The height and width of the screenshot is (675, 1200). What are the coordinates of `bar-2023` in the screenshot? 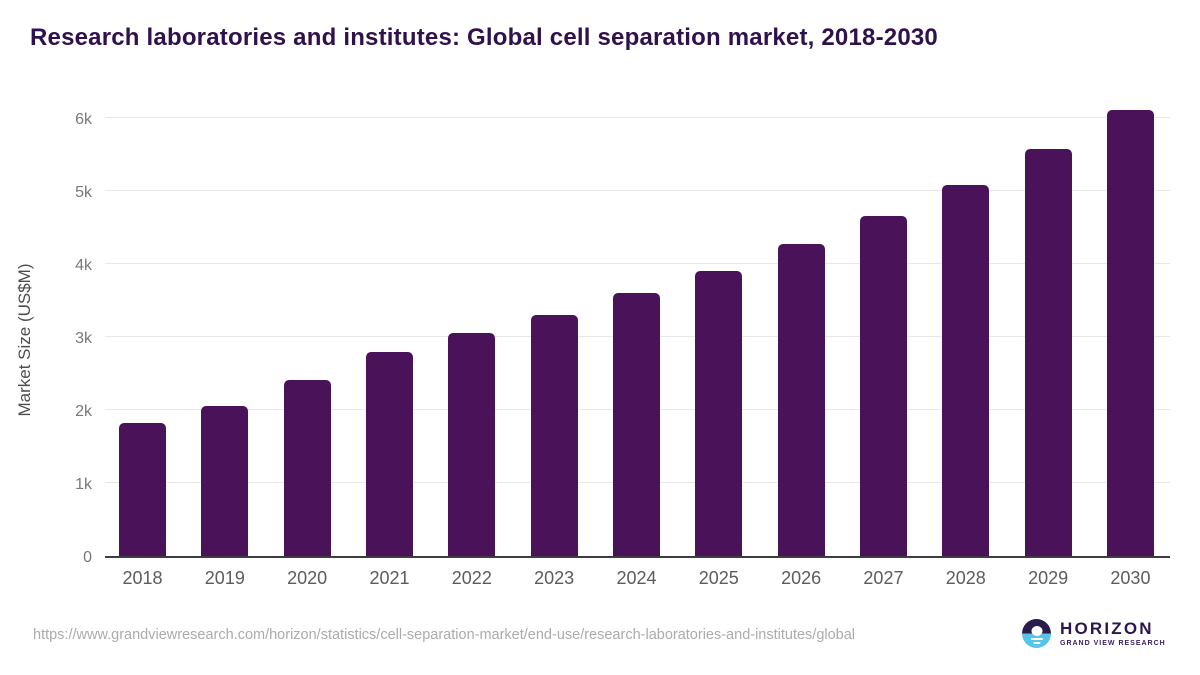 It's located at (554, 435).